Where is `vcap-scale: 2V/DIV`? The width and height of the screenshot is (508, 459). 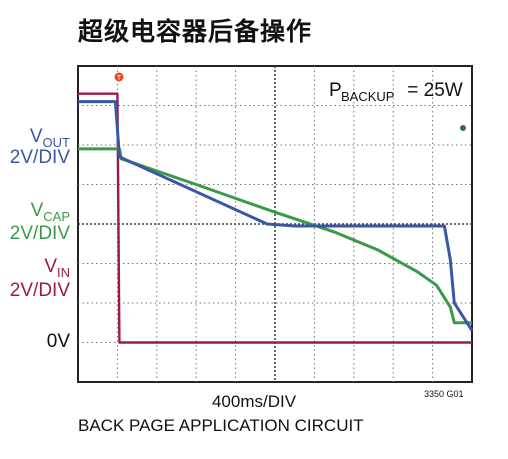 vcap-scale: 2V/DIV is located at coordinates (39, 233).